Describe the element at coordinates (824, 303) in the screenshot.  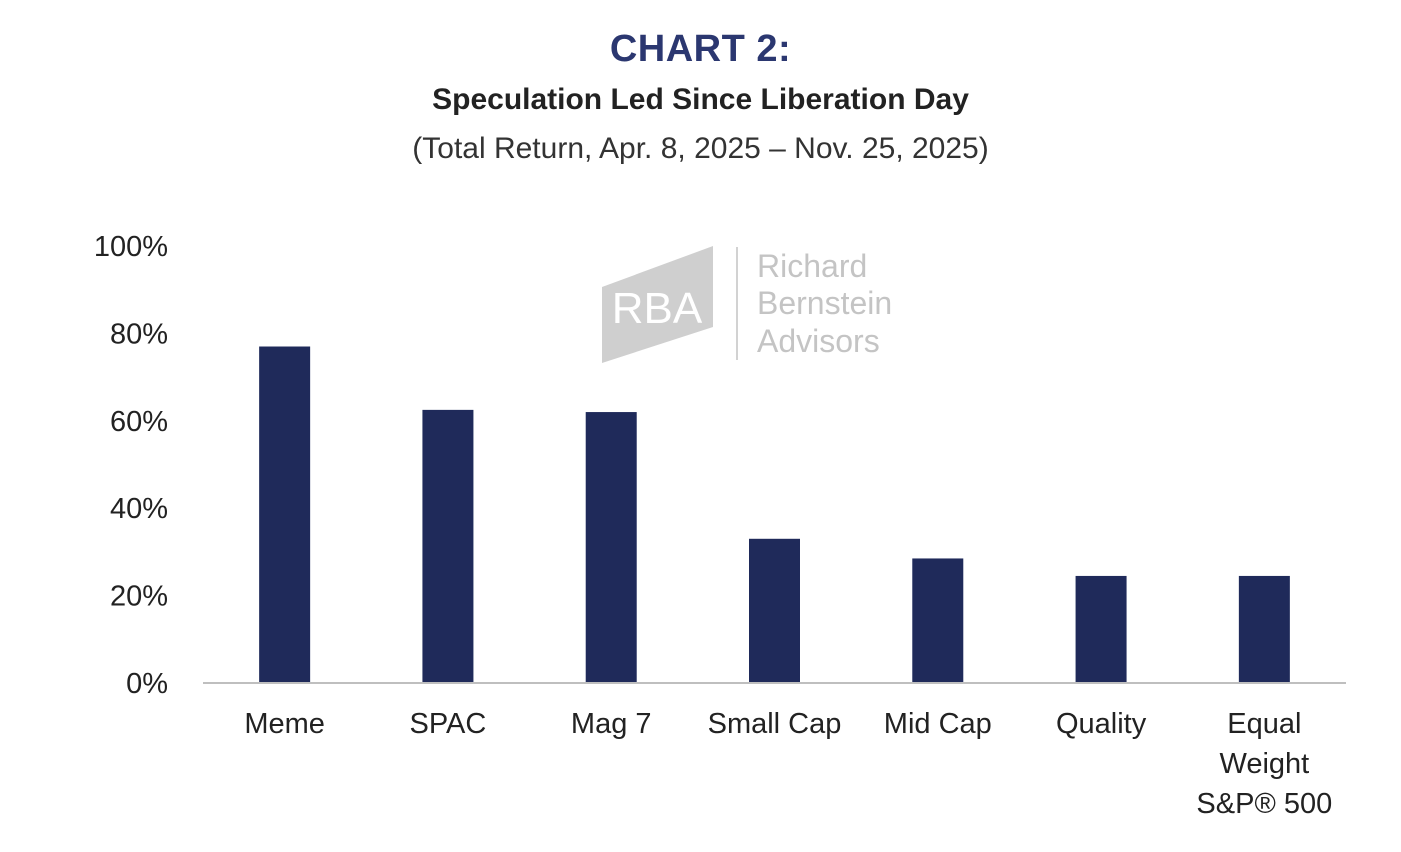
I see `logo-line-2: Bernstein` at that location.